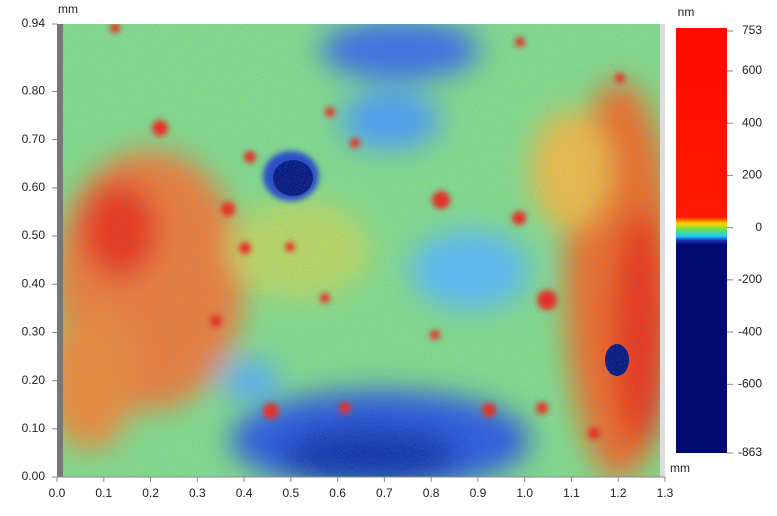 The height and width of the screenshot is (516, 777). Describe the element at coordinates (750, 452) in the screenshot. I see `colorbar-tick-label: -863` at that location.